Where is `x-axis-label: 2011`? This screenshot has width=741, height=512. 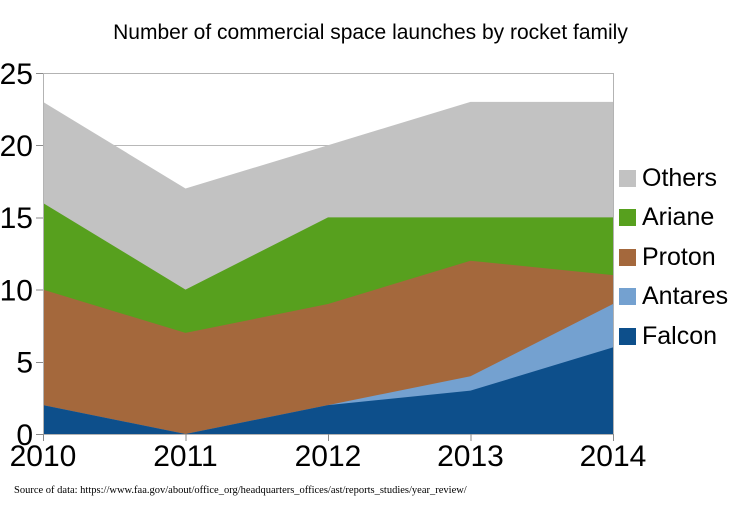
x-axis-label: 2011 is located at coordinates (185, 456).